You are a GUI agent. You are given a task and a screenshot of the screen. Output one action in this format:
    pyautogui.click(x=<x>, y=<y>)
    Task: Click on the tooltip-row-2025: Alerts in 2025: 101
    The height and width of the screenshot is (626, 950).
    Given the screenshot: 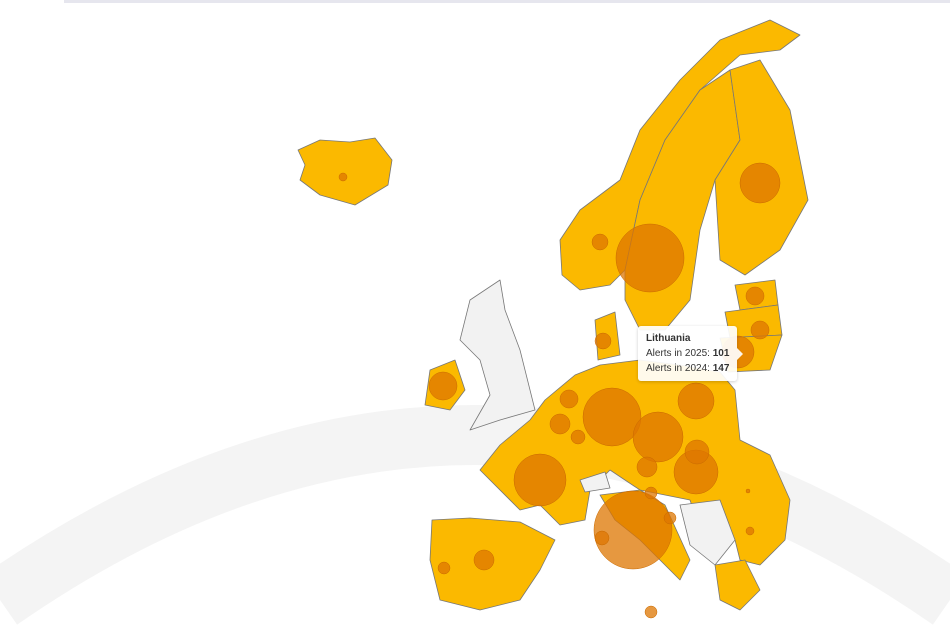 What is the action you would take?
    pyautogui.click(x=688, y=353)
    